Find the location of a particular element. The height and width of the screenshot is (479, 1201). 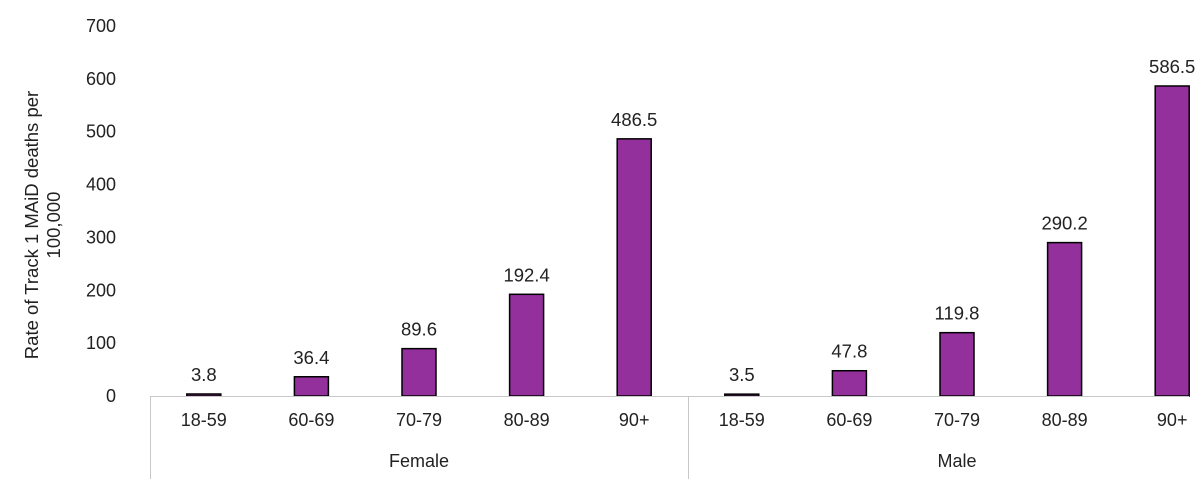

y-axis-ticks: 0 100 200 300 400 500 600 700 is located at coordinates (101, 211).